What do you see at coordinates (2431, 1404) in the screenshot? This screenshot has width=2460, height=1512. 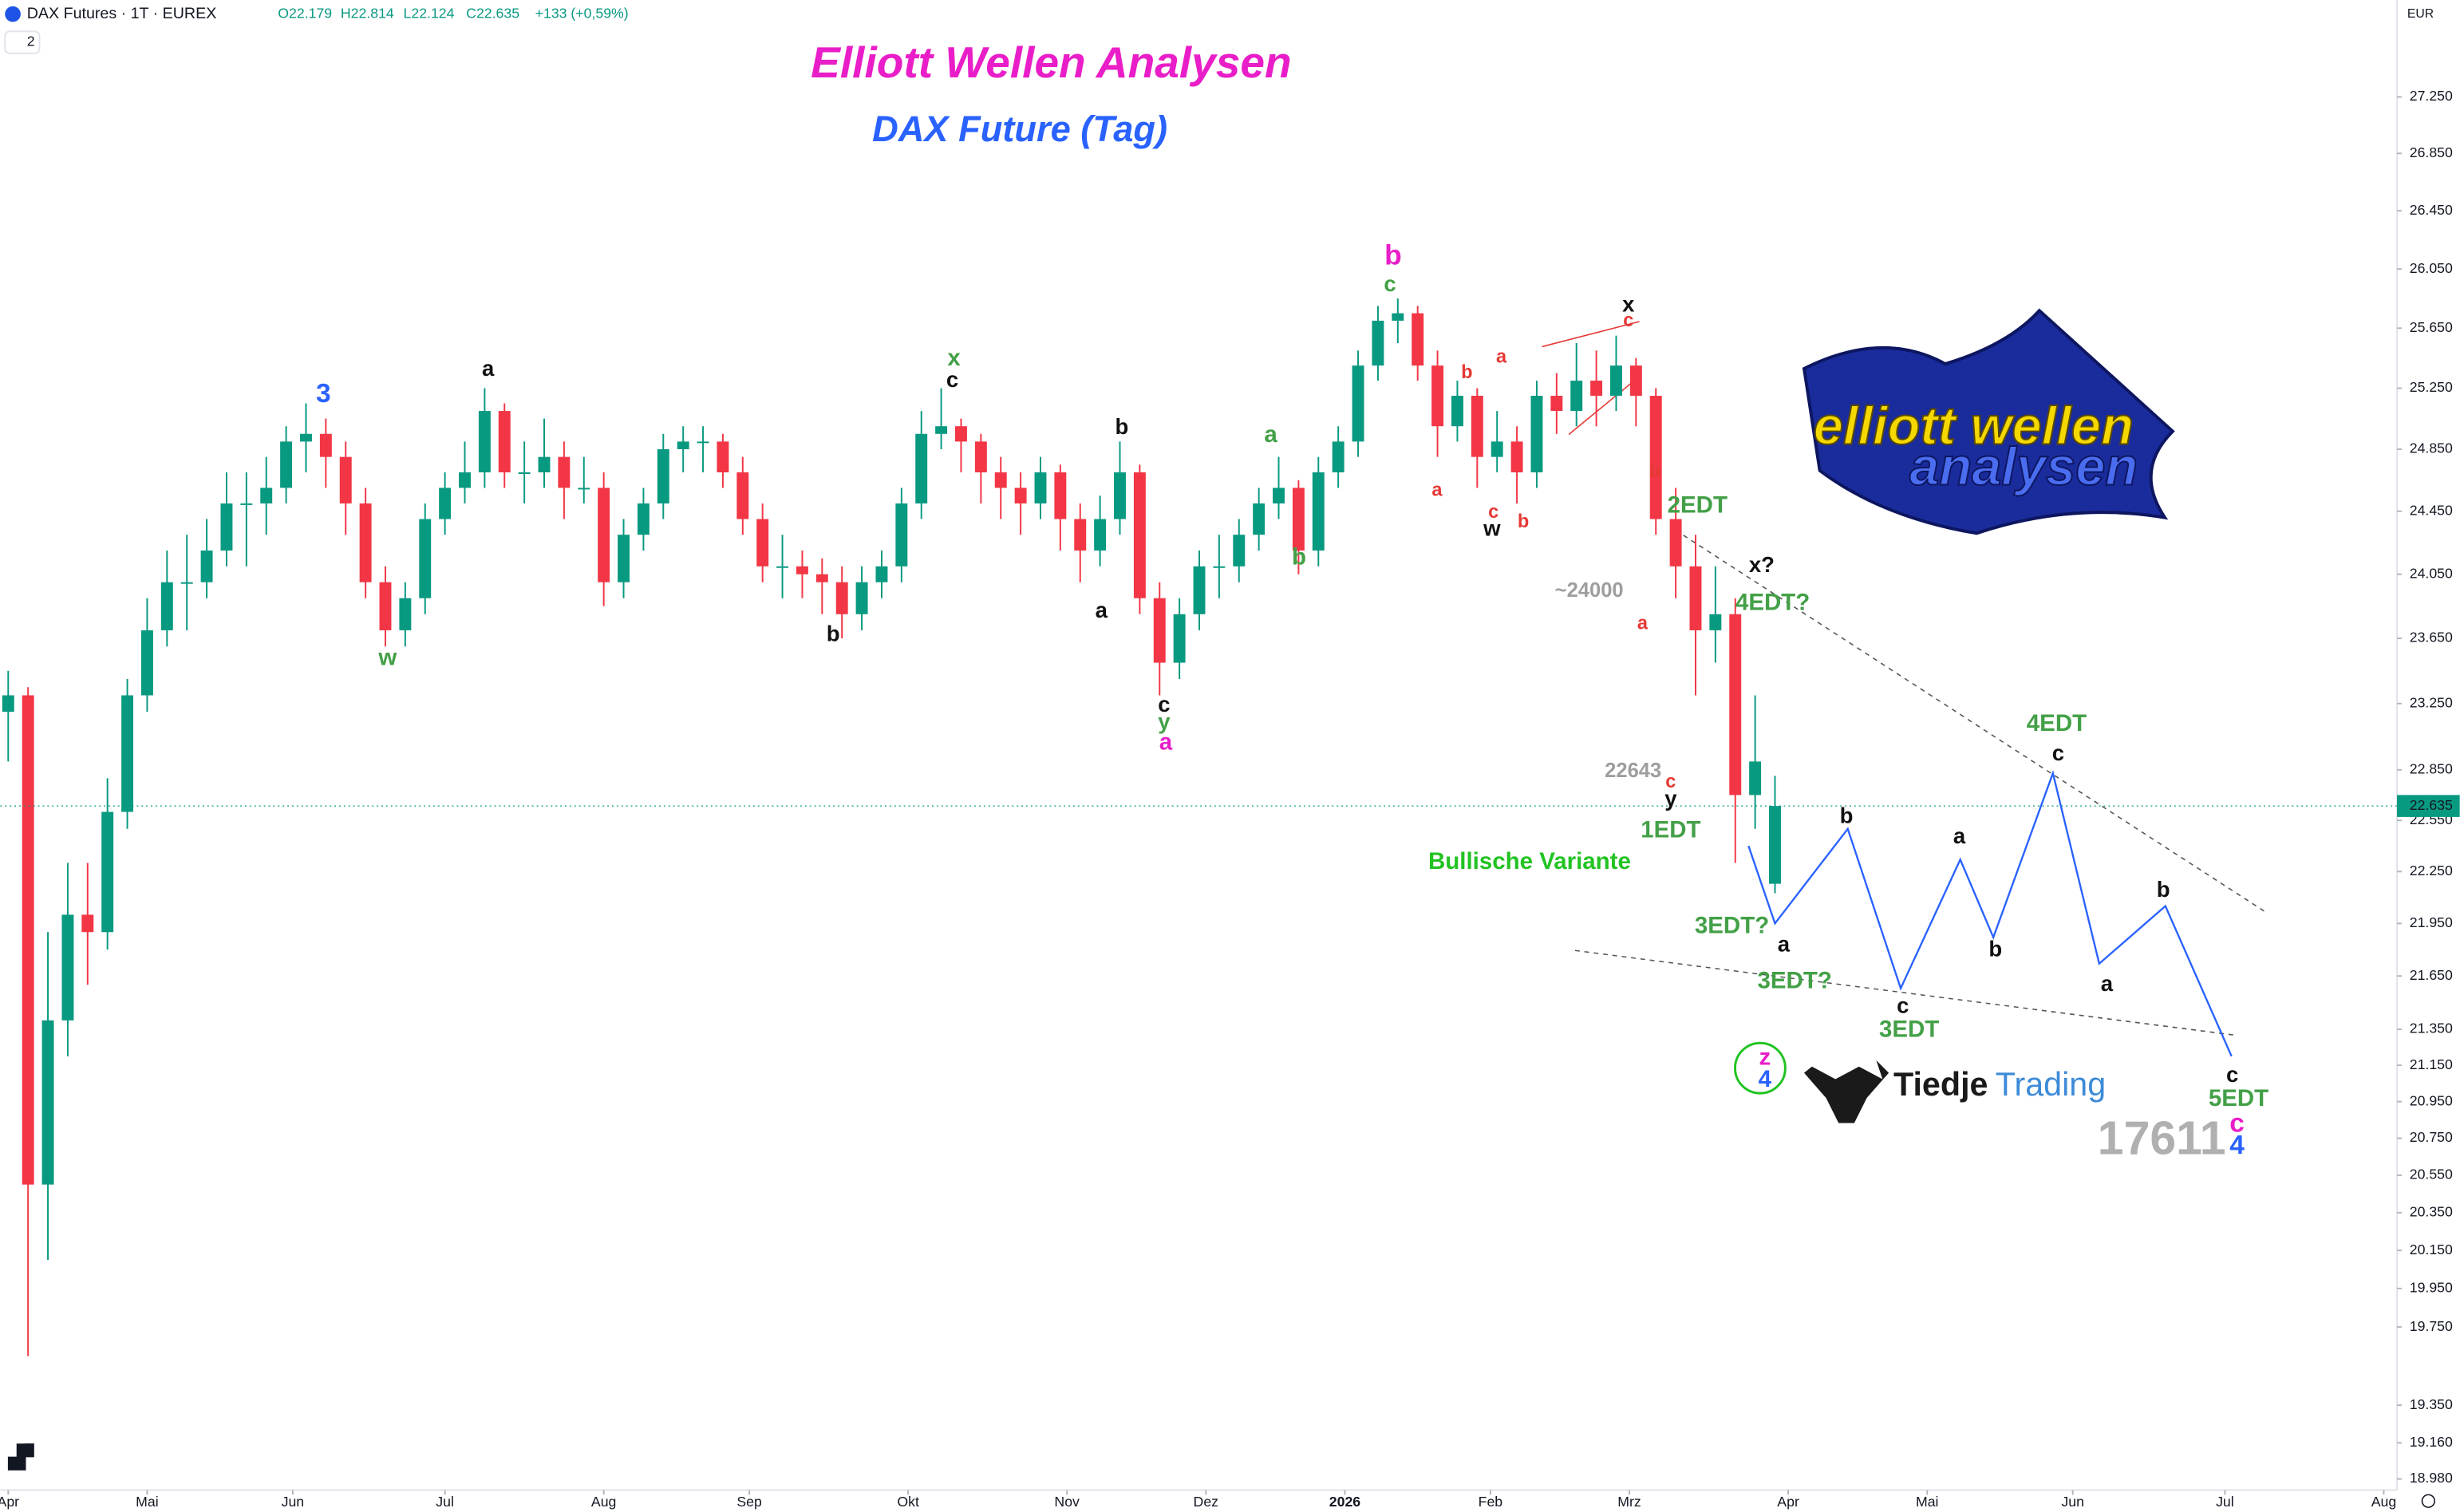 I see `y-tick-label: 19.350` at bounding box center [2431, 1404].